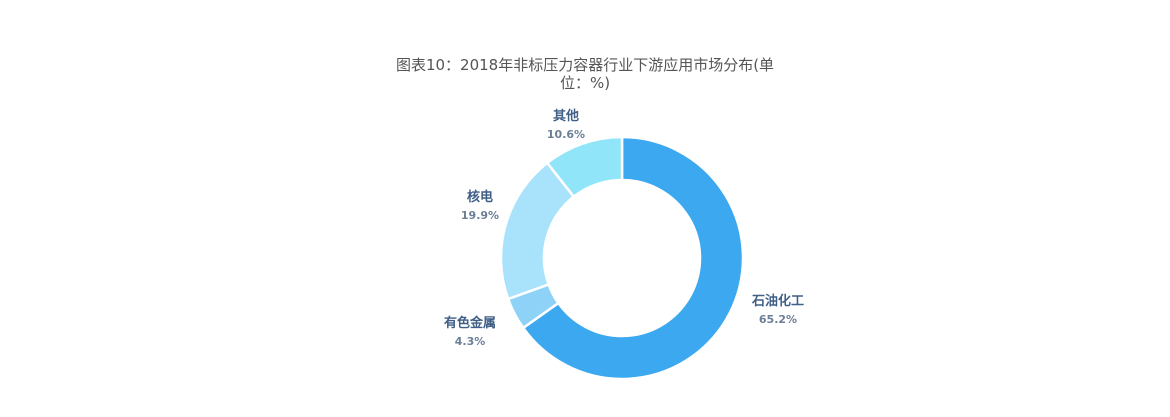  What do you see at coordinates (585, 65) in the screenshot?
I see `chart-title-line1: 图表10：2018年非标压力容器行业下游应用市场分布(单` at bounding box center [585, 65].